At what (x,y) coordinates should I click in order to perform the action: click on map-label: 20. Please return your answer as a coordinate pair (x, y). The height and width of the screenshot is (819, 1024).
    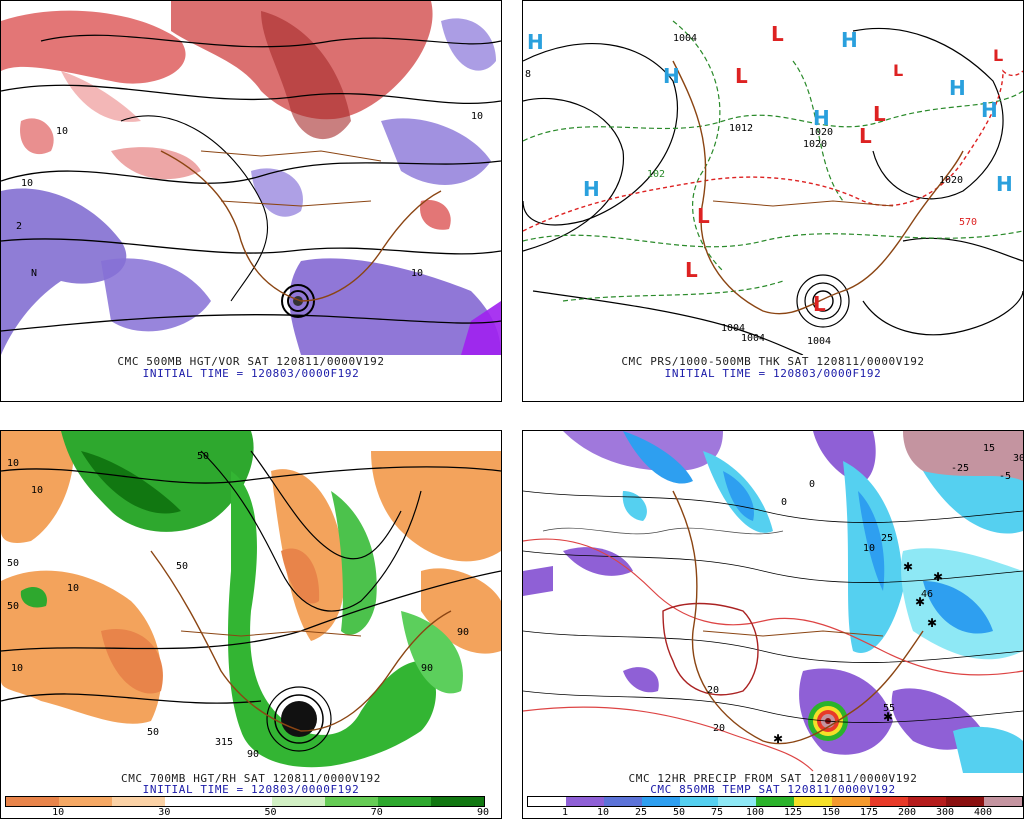
    Looking at the image, I should click on (713, 690).